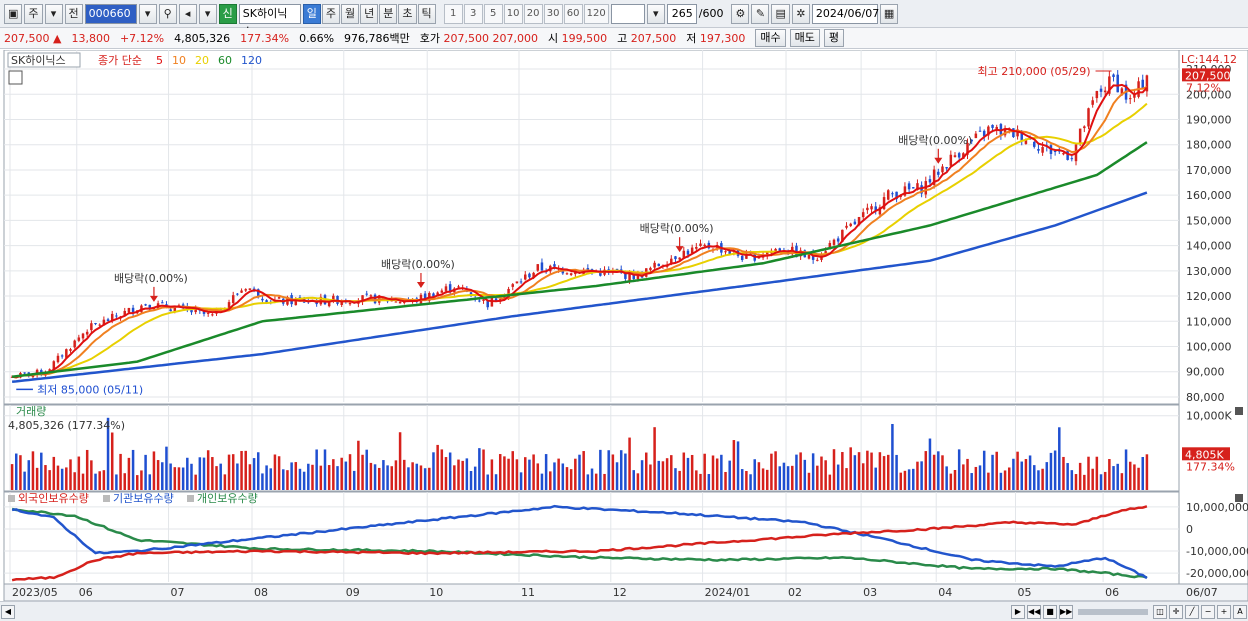 This screenshot has width=1248, height=621. What do you see at coordinates (251, 60) in the screenshot?
I see `ma-legend-120: 120` at bounding box center [251, 60].